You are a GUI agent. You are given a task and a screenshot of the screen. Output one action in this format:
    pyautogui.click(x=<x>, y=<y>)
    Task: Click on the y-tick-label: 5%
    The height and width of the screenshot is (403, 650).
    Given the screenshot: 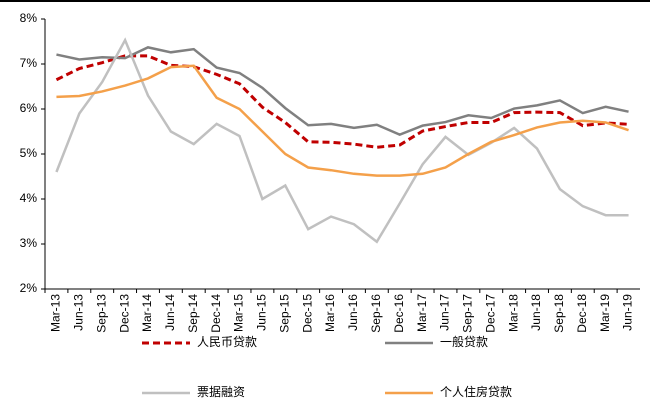 What is the action you would take?
    pyautogui.click(x=29, y=153)
    